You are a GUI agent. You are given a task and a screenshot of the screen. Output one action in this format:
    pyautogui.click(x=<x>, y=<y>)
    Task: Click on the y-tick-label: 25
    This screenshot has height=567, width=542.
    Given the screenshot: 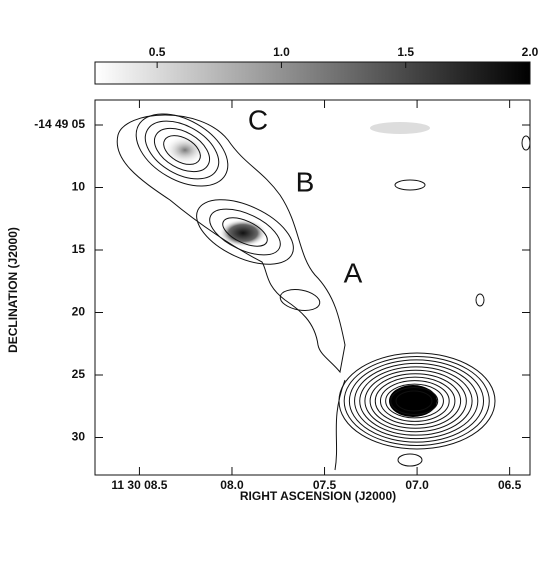 What is the action you would take?
    pyautogui.click(x=79, y=374)
    